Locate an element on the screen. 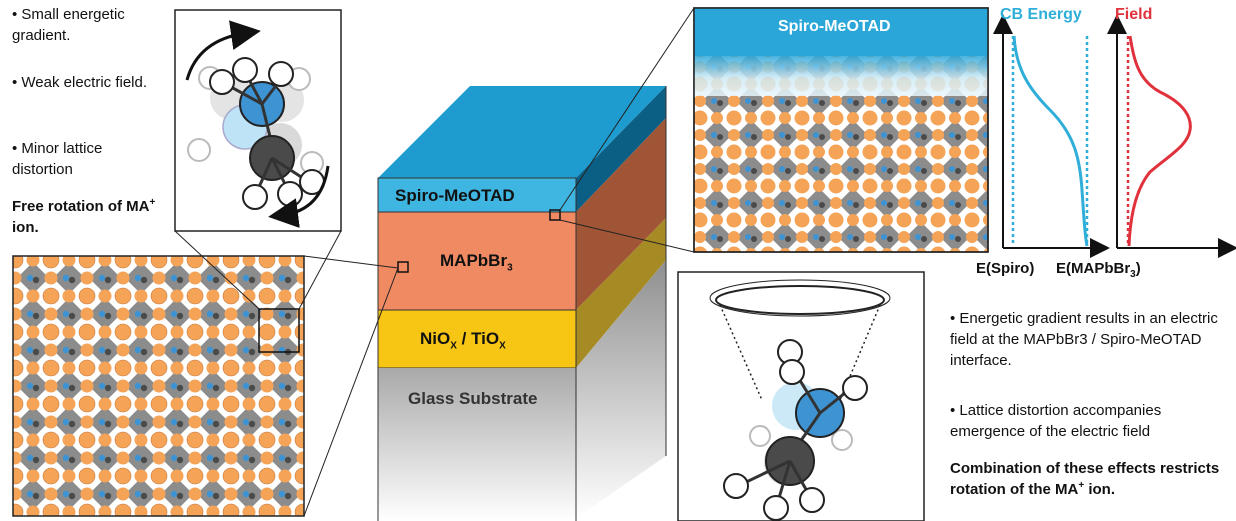 Image resolution: width=1236 pixels, height=521 pixels. cb-energy-plot is located at coordinates (1051, 136).